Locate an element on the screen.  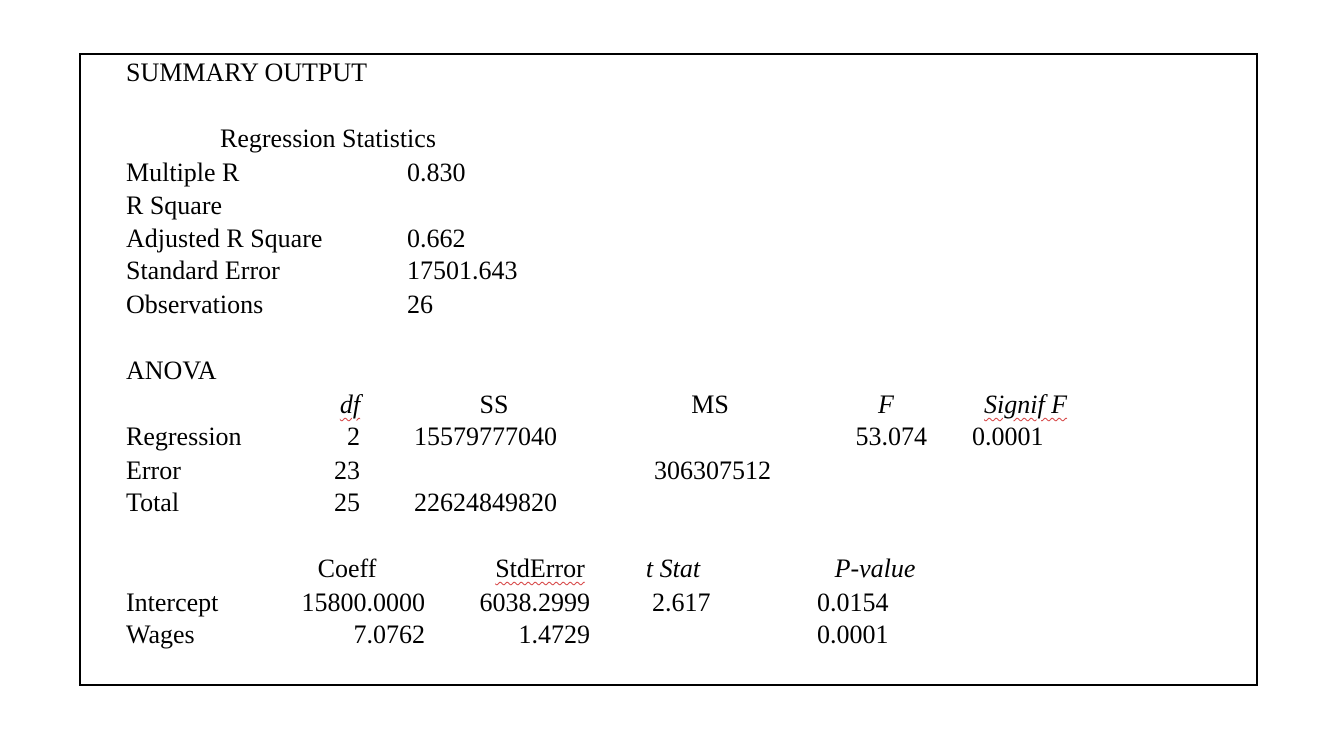
anova-header-df-text: df is located at coordinates (350, 404).